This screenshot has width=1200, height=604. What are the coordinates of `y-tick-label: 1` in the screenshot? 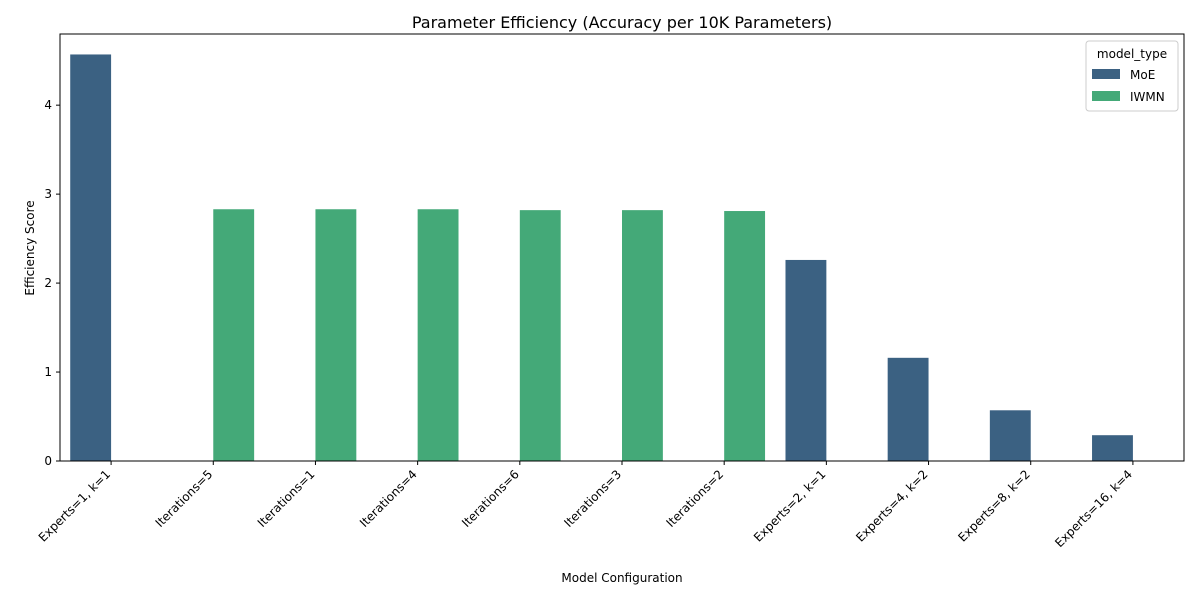 It's located at (48, 372).